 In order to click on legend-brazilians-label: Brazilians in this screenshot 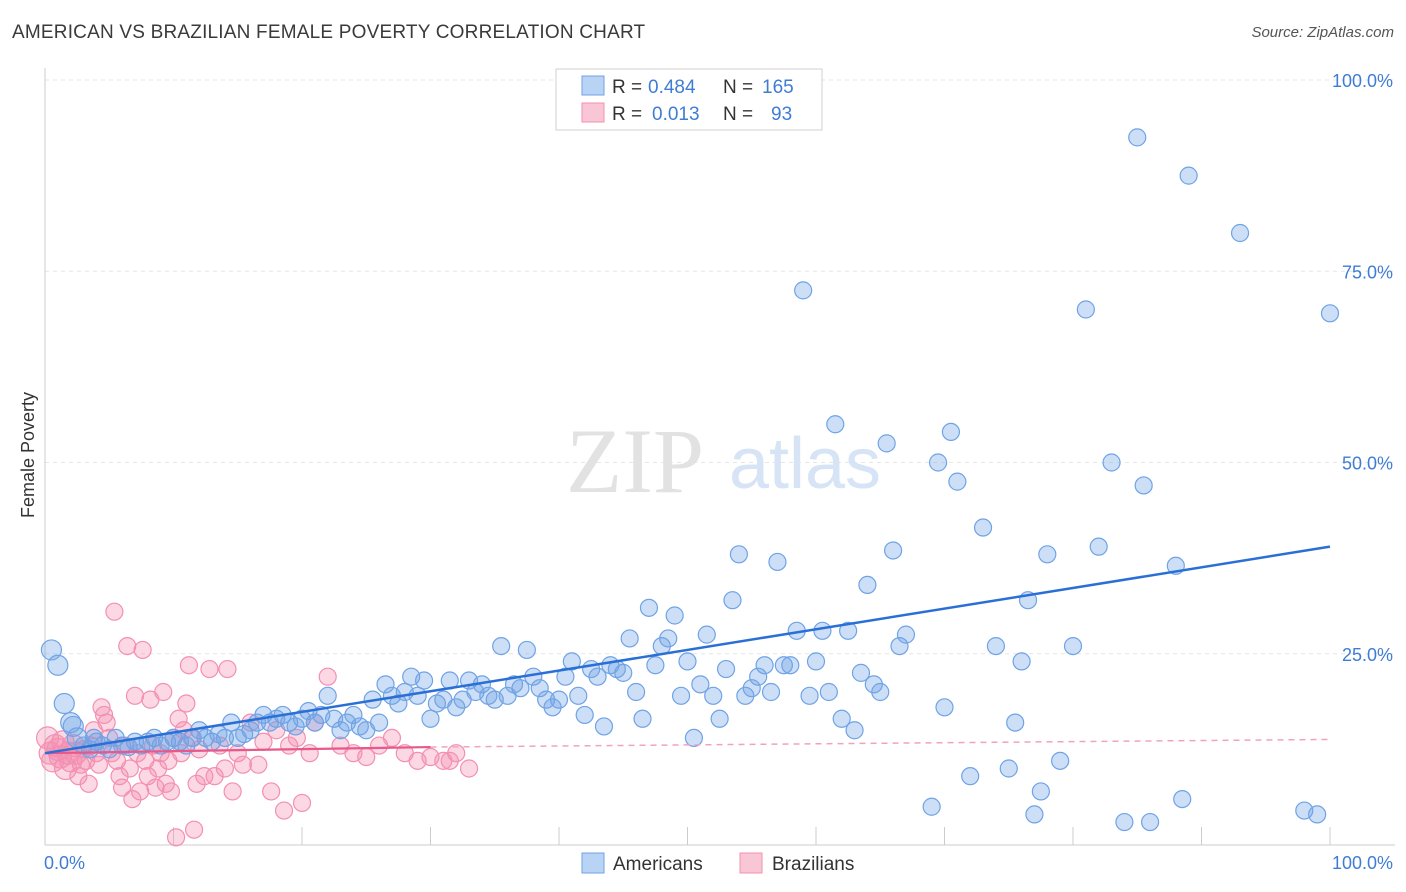, I will do `click(813, 864)`.